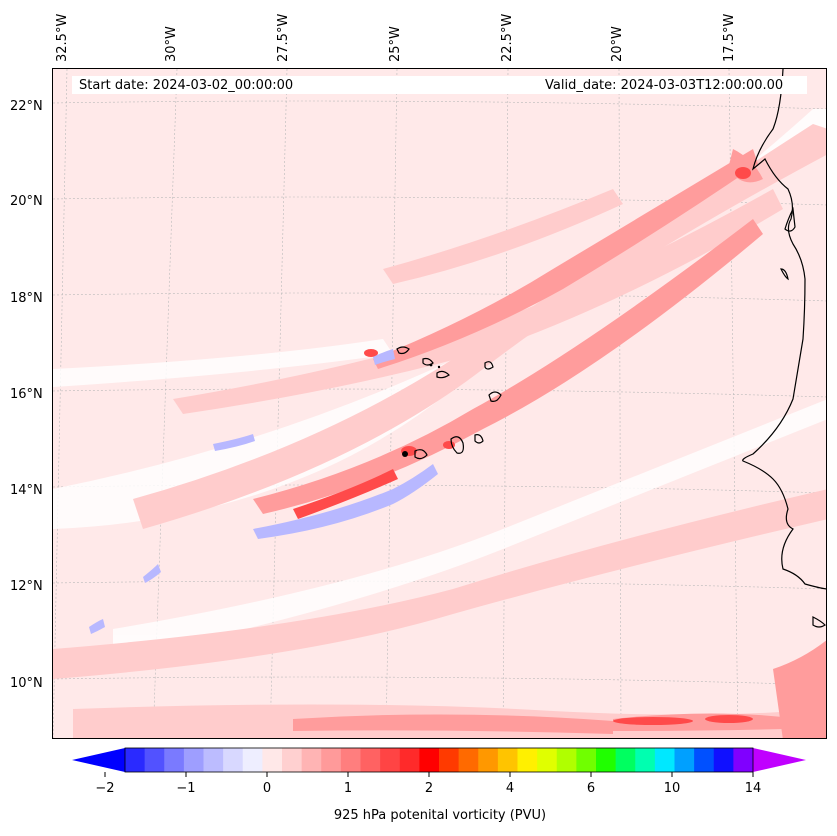 This screenshot has height=836, width=837. Describe the element at coordinates (617, 44) in the screenshot. I see `lon-label-20w: 20°W` at that location.